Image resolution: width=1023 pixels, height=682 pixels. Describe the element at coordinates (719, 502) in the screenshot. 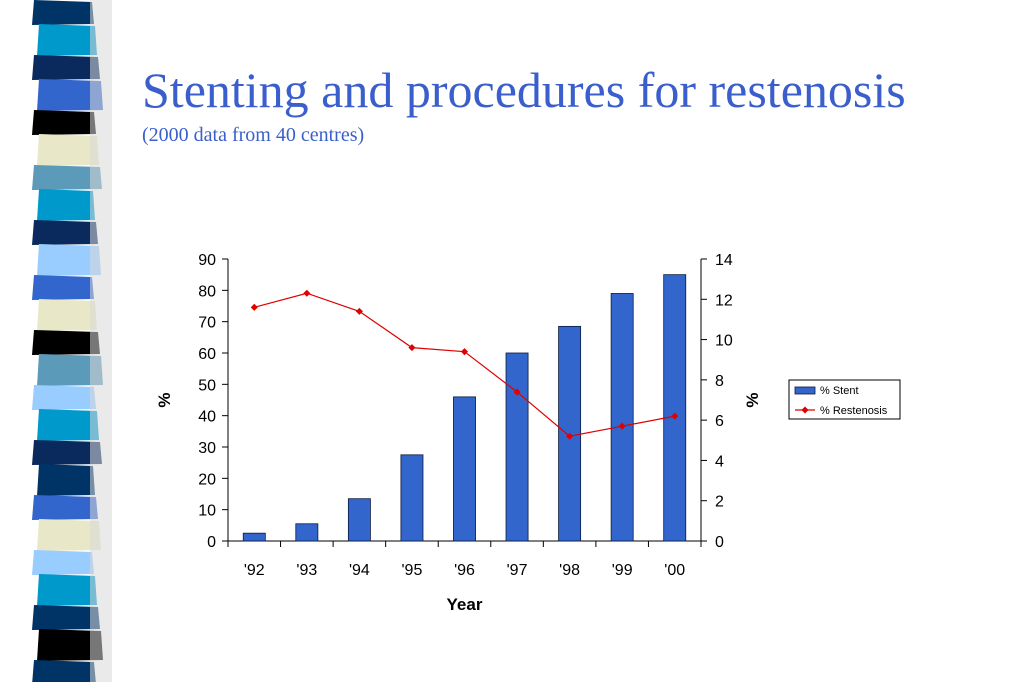

I see `y-right-tick-label: 2` at that location.